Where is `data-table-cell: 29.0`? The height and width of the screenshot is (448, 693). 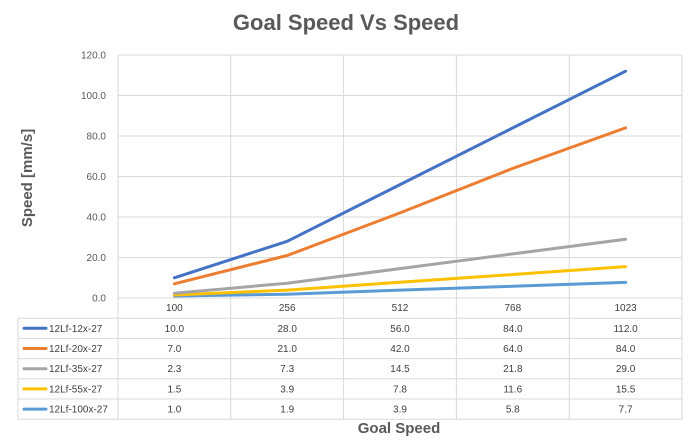 data-table-cell: 29.0 is located at coordinates (626, 369).